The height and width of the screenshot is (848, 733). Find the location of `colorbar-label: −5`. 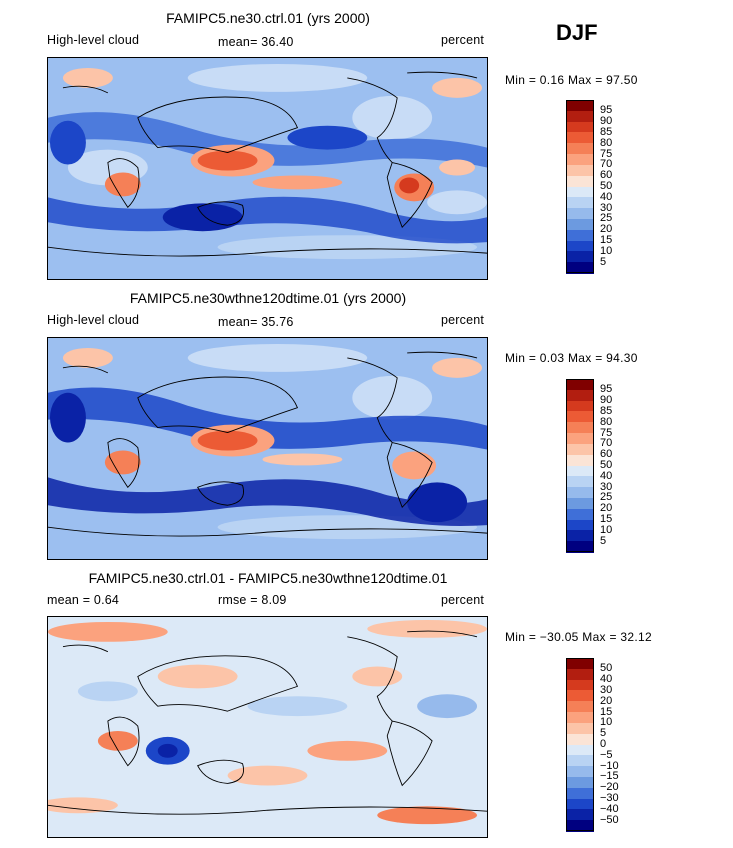

colorbar-label: −5 is located at coordinates (606, 754).